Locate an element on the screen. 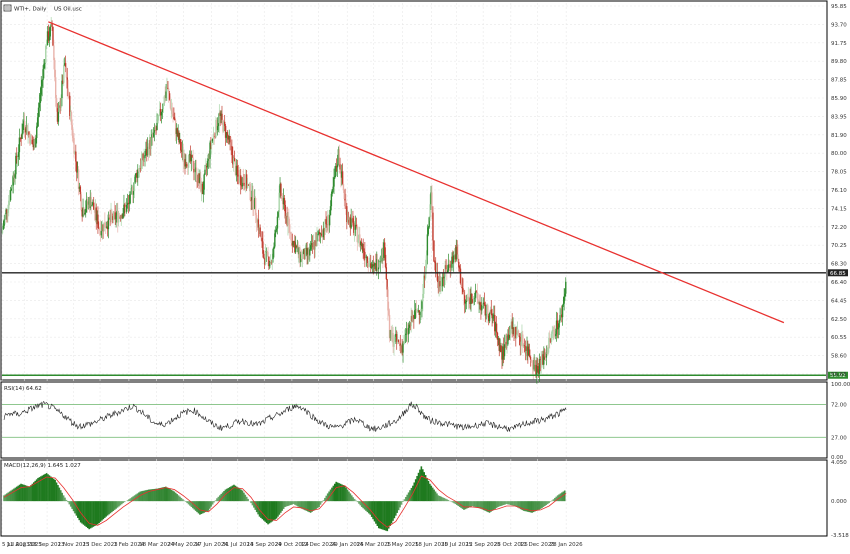  chart-subtitle: US Oil.usc is located at coordinates (68, 10).